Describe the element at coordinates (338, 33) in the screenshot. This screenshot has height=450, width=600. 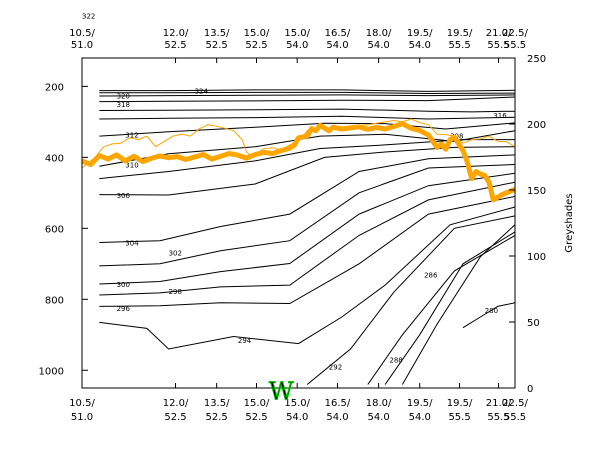
I see `top-tick-label: 16.5/` at that location.